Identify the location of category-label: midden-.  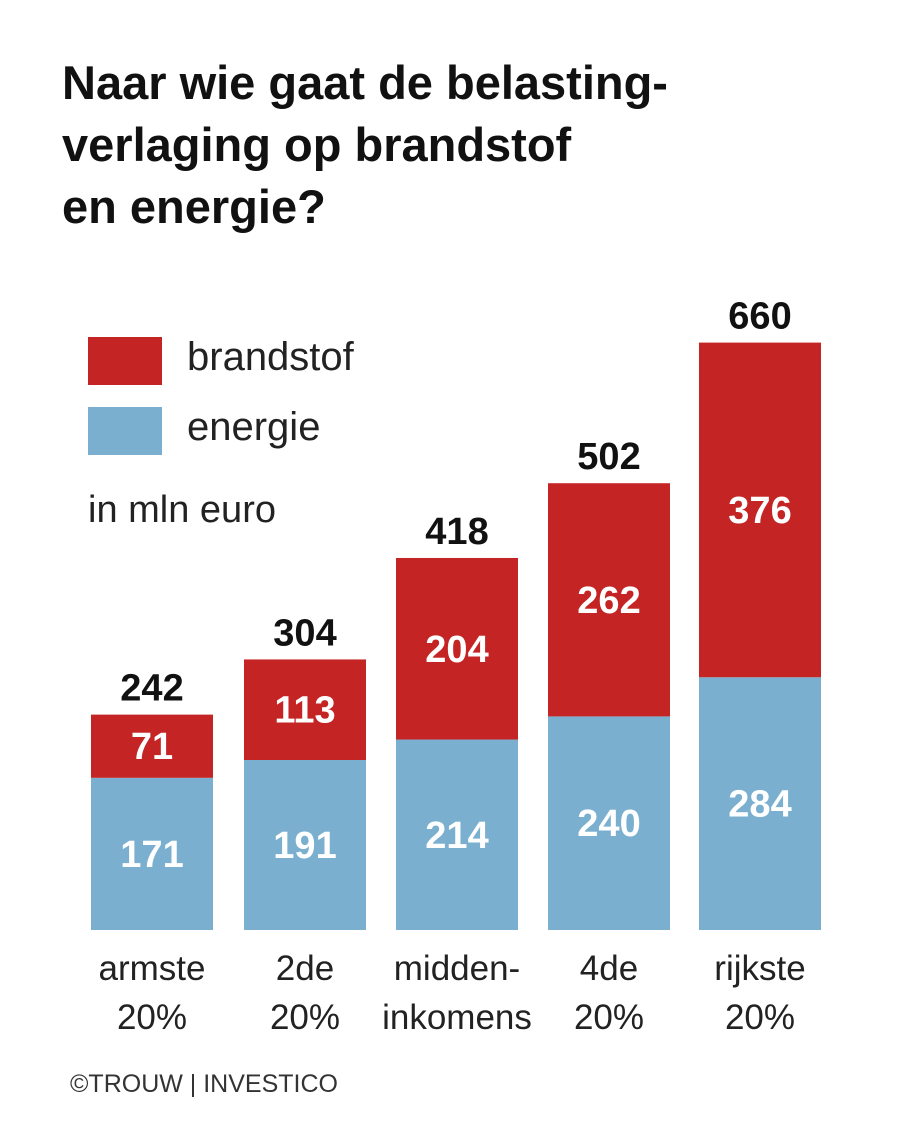
(457, 968).